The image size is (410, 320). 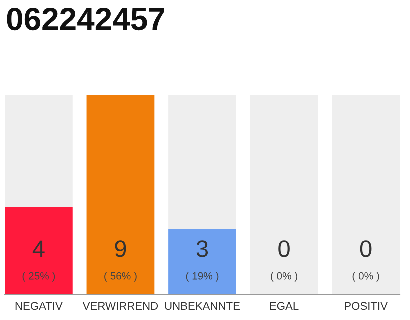 What do you see at coordinates (366, 306) in the screenshot?
I see `x-tick-label: POSITIV` at bounding box center [366, 306].